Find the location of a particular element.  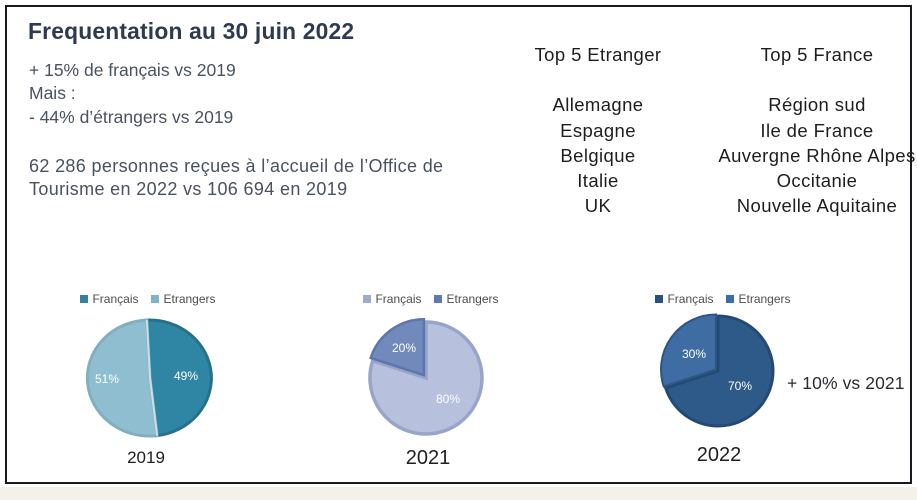

svg-text: 70% is located at coordinates (740, 386).